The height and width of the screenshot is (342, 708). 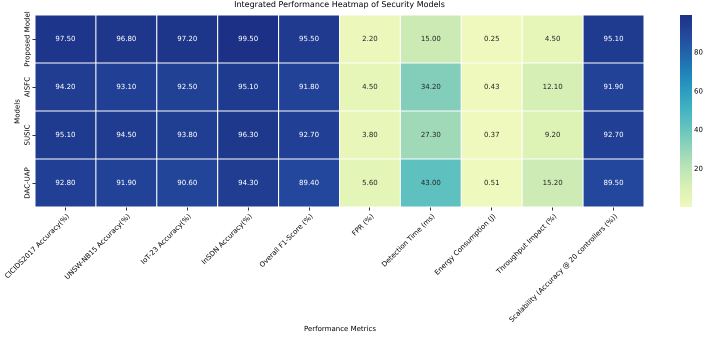 What do you see at coordinates (339, 4) in the screenshot?
I see `chart-title: Integrated Performance Heatmap of Security Models` at bounding box center [339, 4].